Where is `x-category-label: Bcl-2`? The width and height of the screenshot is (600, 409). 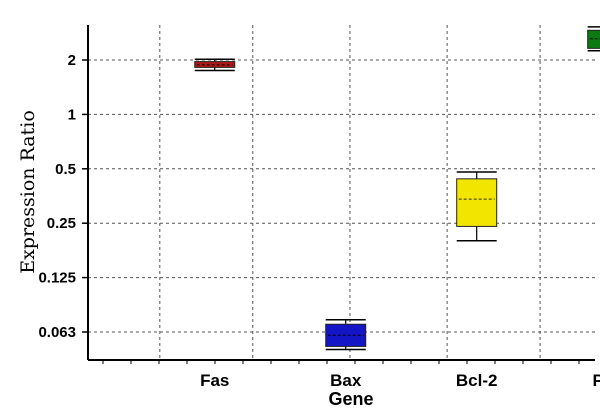 x-category-label: Bcl-2 is located at coordinates (477, 380).